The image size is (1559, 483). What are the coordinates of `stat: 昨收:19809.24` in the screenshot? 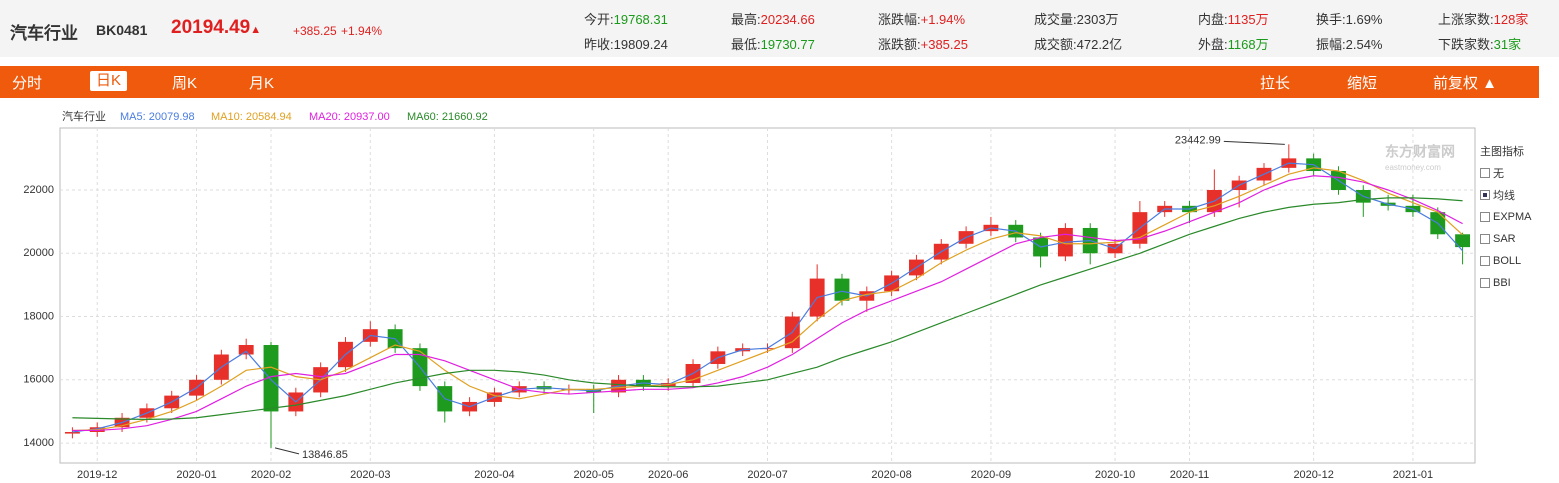 It's located at (626, 43).